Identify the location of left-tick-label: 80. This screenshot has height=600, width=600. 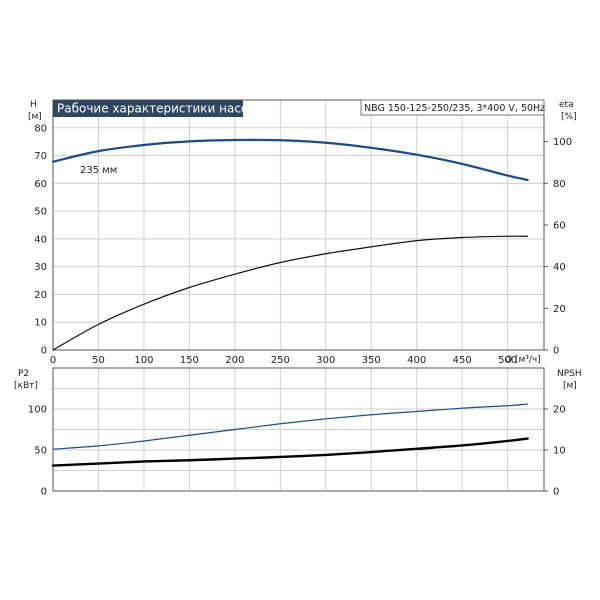
(40, 128).